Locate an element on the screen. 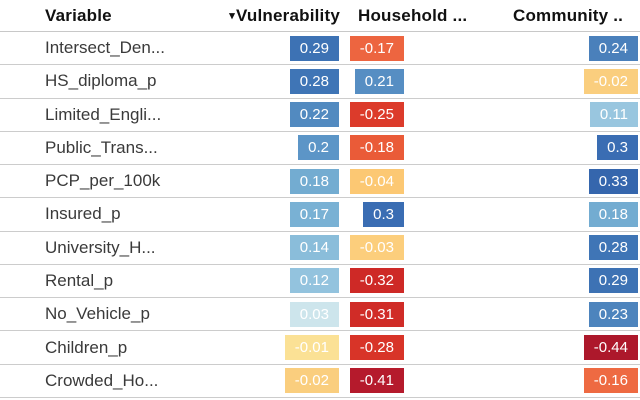 This screenshot has width=640, height=400. heatmap-value-badge: -0.31 is located at coordinates (376, 314).